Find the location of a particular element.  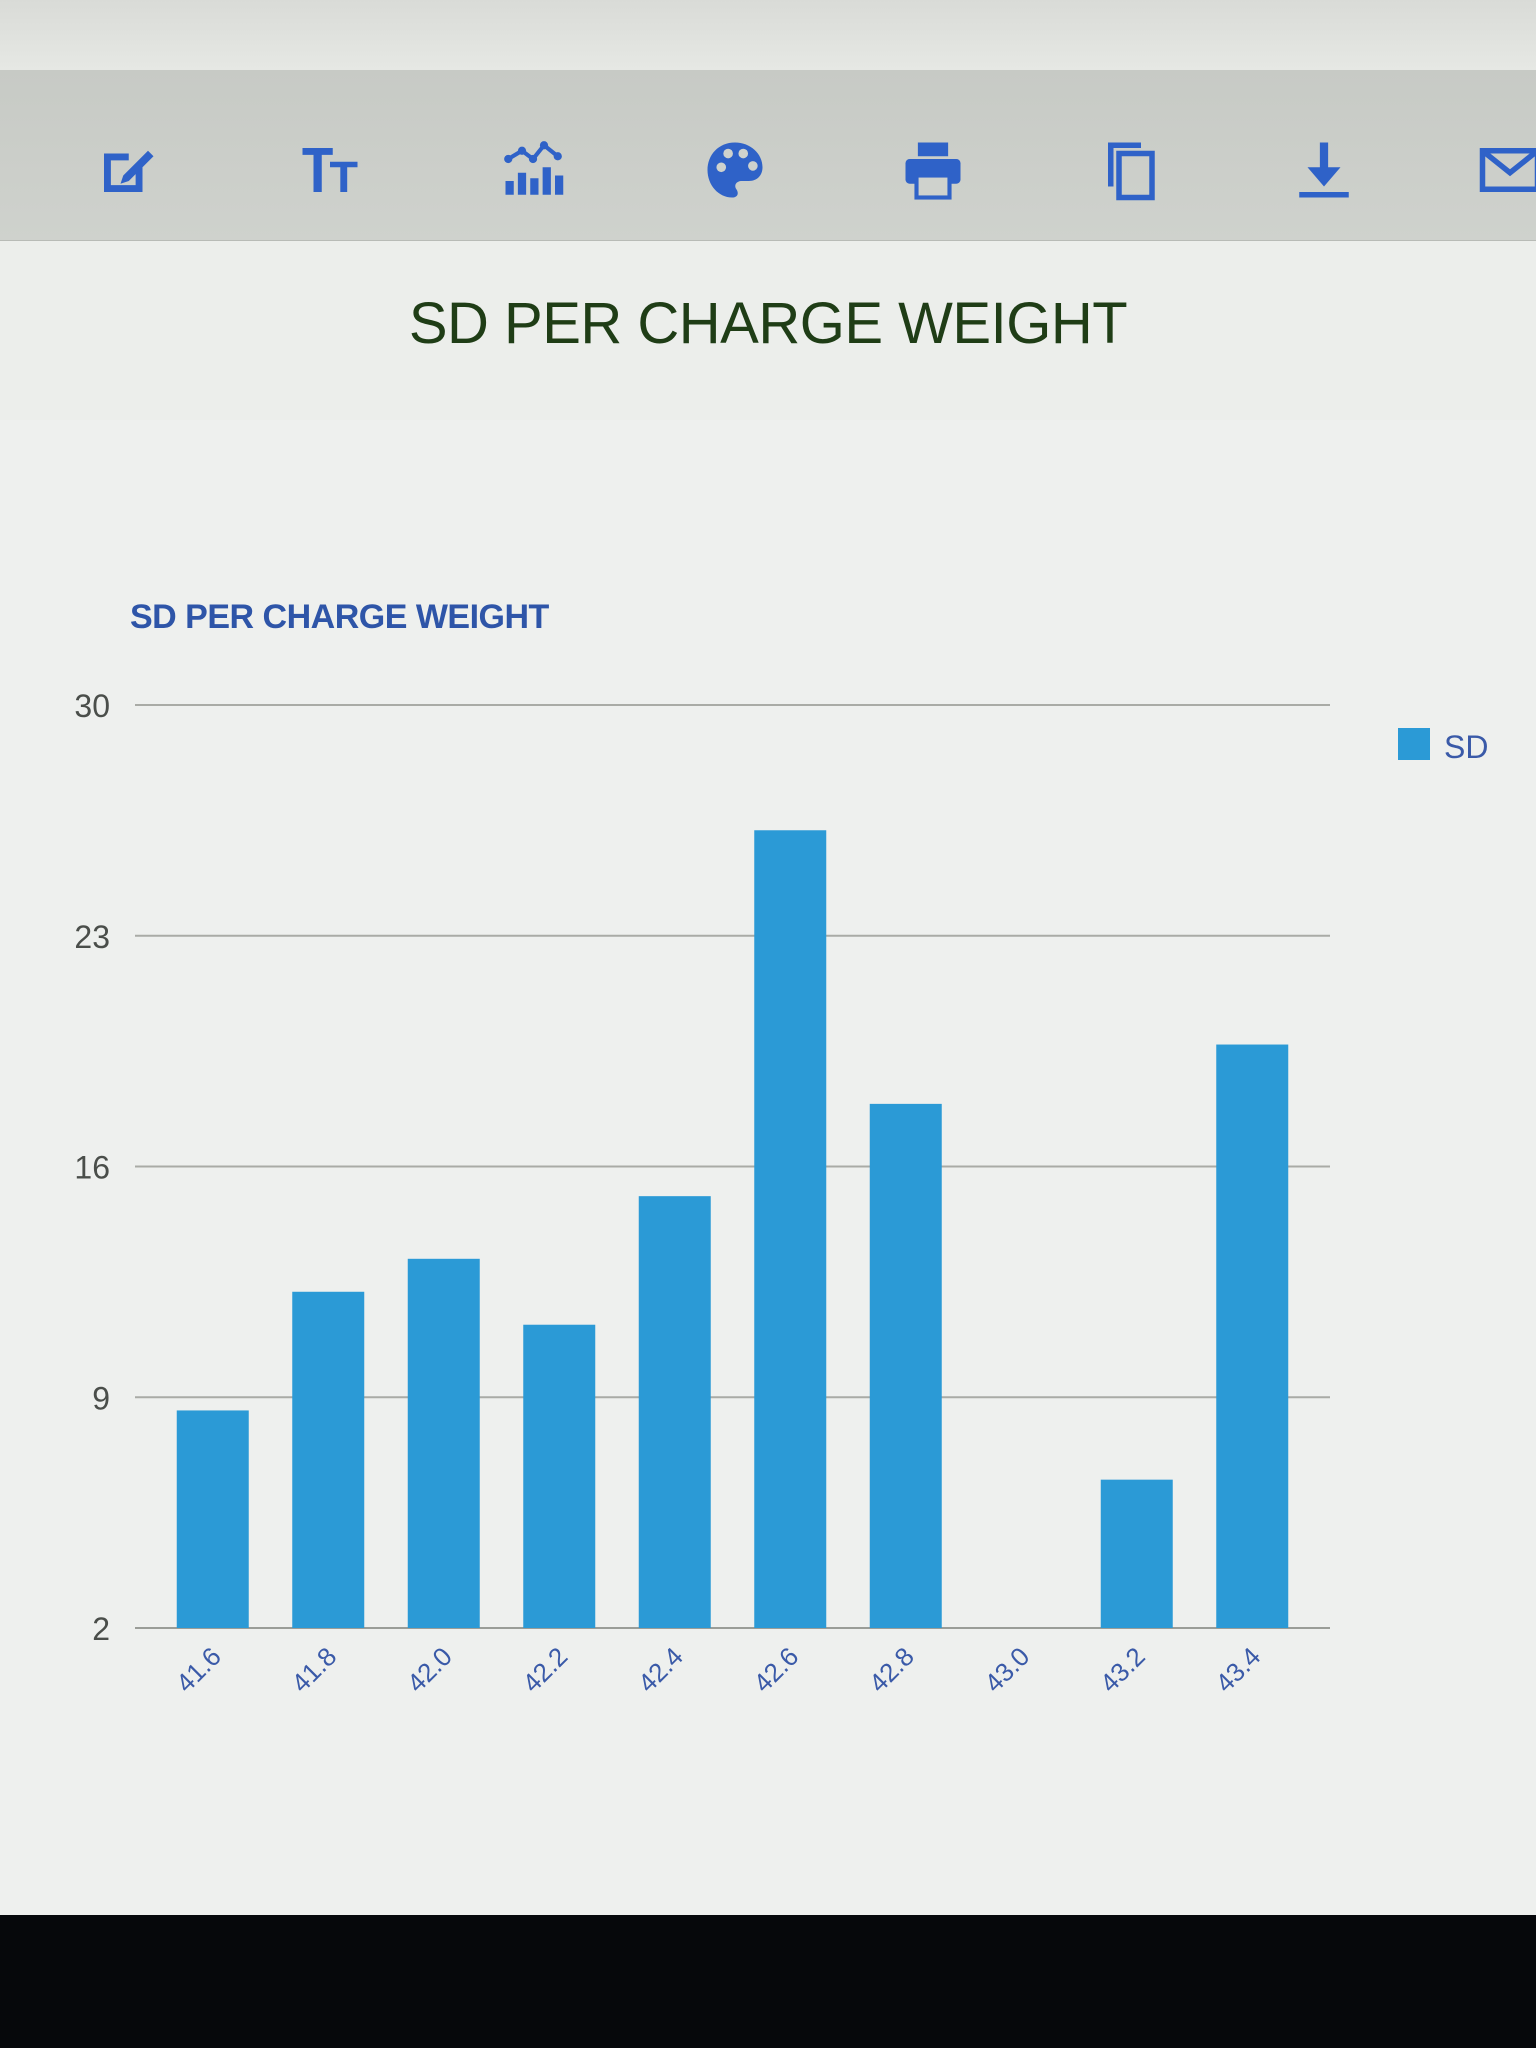

palette-icon is located at coordinates (735, 170).